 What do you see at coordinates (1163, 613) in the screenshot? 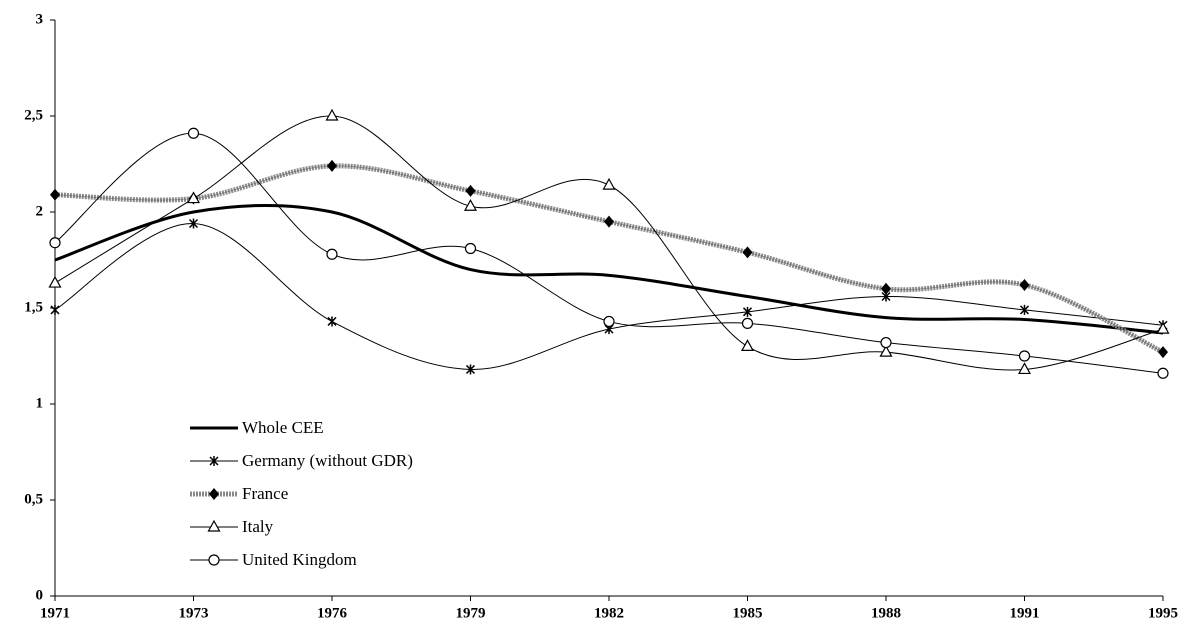
I see `x-tick-label: 1995` at bounding box center [1163, 613].